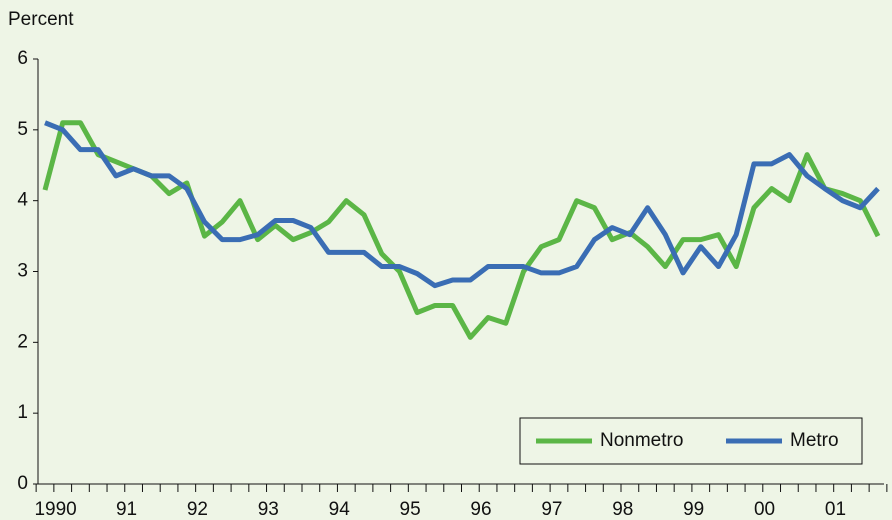  Describe the element at coordinates (340, 509) in the screenshot. I see `x-tick-label: 94` at that location.